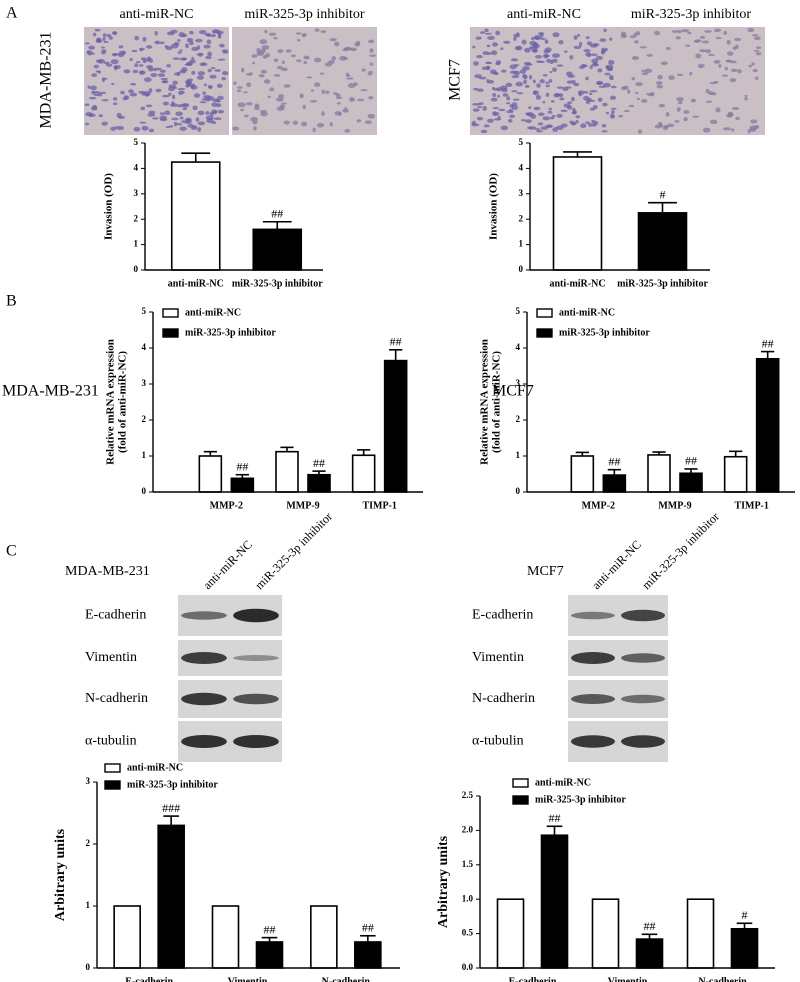 Image resolution: width=800 pixels, height=982 pixels. What do you see at coordinates (498, 657) in the screenshot?
I see `blot-row-label: Vimentin` at bounding box center [498, 657].